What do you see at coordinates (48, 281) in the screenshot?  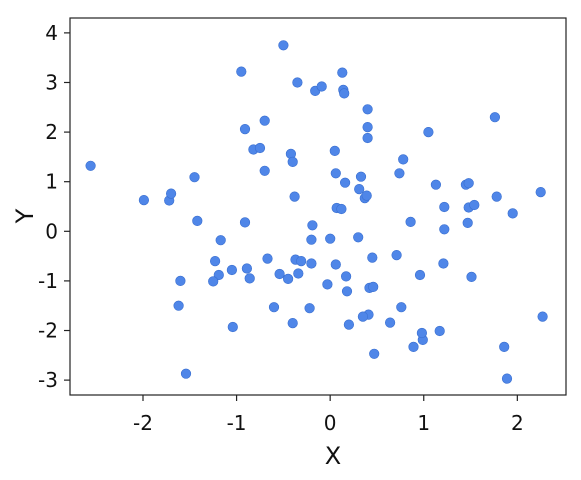 I see `y-tick-label: -1` at bounding box center [48, 281].